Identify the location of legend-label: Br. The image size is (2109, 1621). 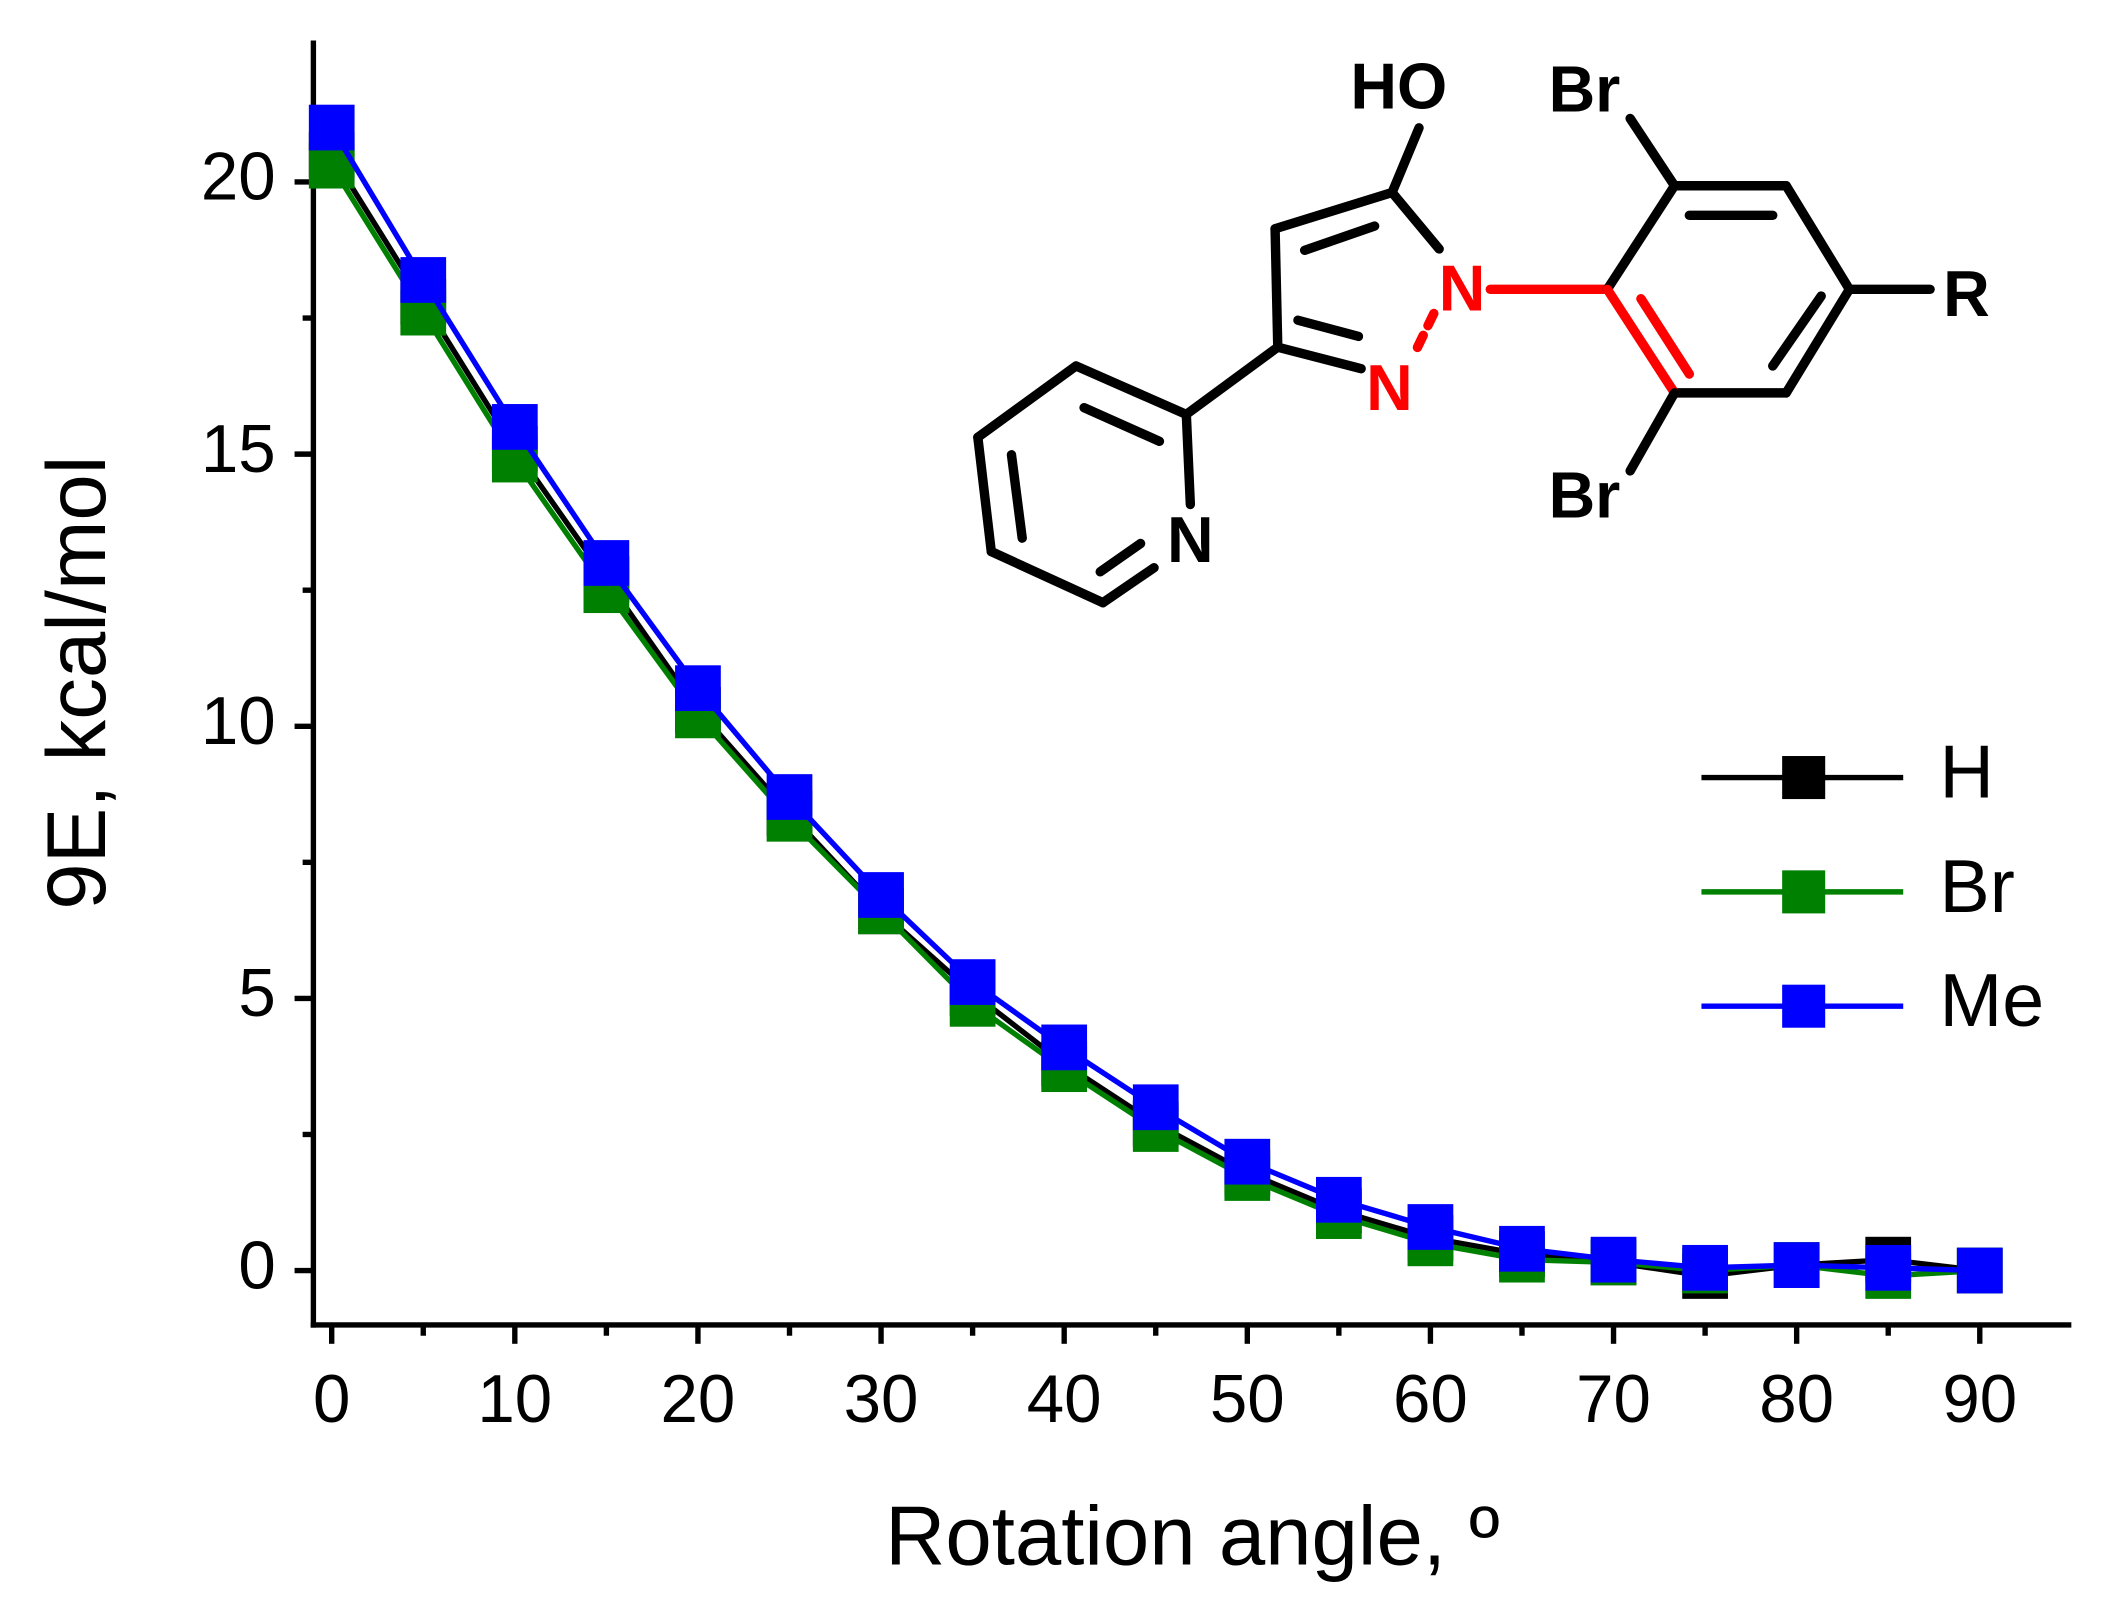
(1977, 886).